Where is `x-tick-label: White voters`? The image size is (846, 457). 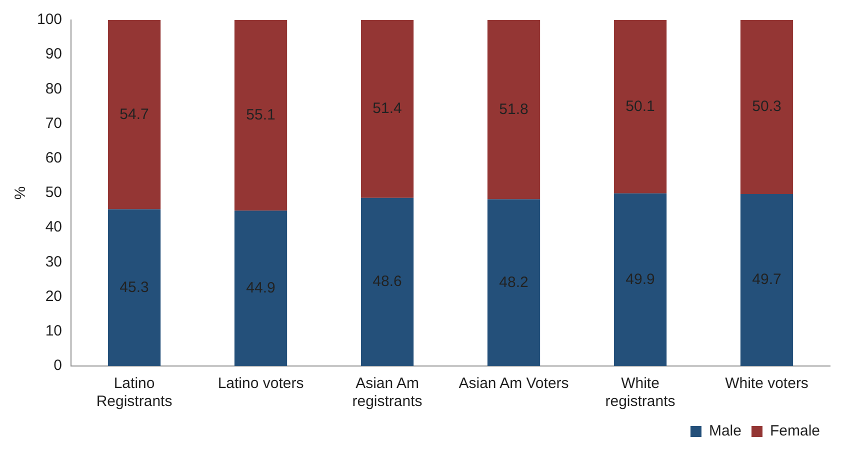
x-tick-label: White voters is located at coordinates (766, 383).